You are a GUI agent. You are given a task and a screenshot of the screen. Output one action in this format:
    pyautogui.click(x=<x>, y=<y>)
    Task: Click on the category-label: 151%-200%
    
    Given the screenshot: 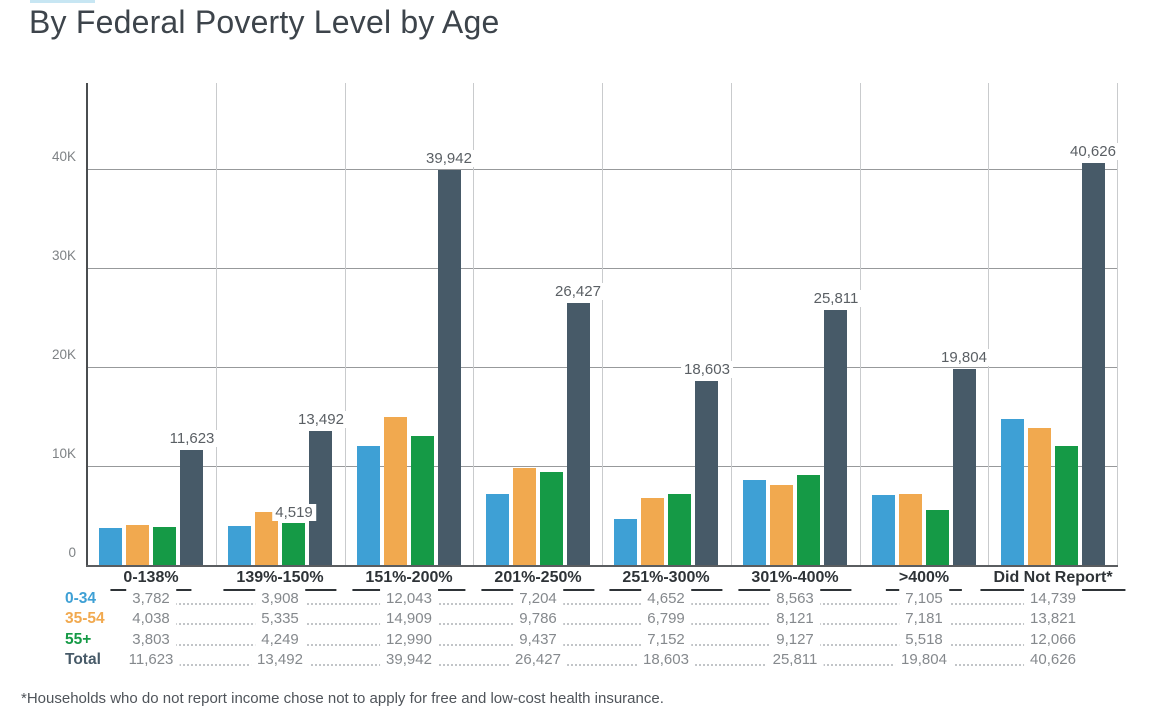 What is the action you would take?
    pyautogui.click(x=409, y=580)
    